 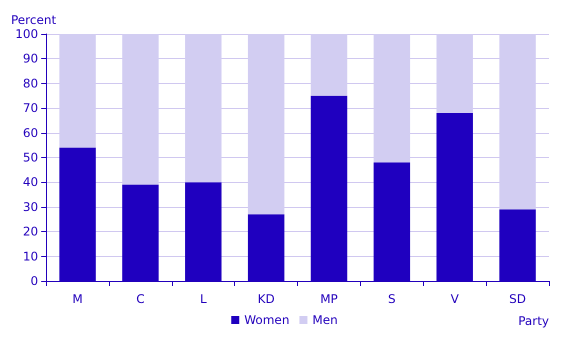 I want to click on y-tick-label: 90, so click(x=30, y=59).